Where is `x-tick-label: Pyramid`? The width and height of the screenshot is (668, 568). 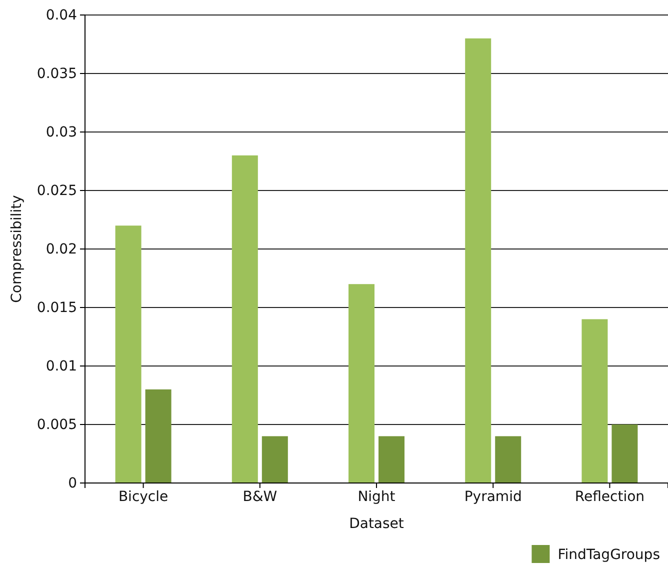
x-tick-label: Pyramid is located at coordinates (493, 496).